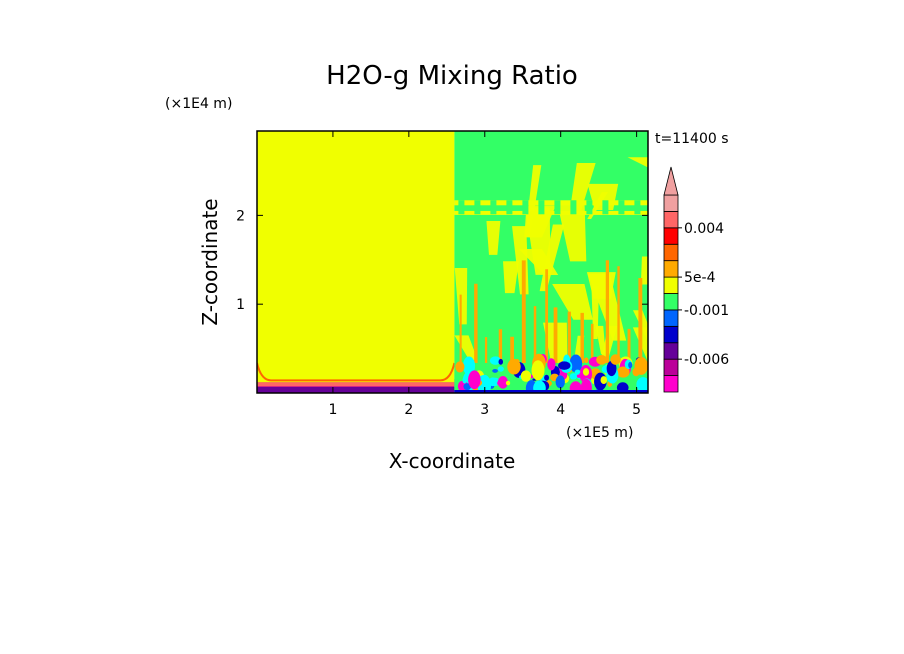 The image size is (904, 654). I want to click on surface-layer-base, so click(356, 390).